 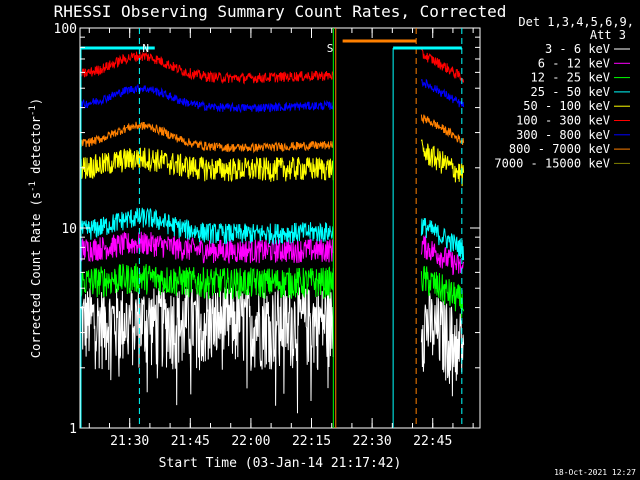 I want to click on legend-entry-label: 300 - 800 keV, so click(x=563, y=135).